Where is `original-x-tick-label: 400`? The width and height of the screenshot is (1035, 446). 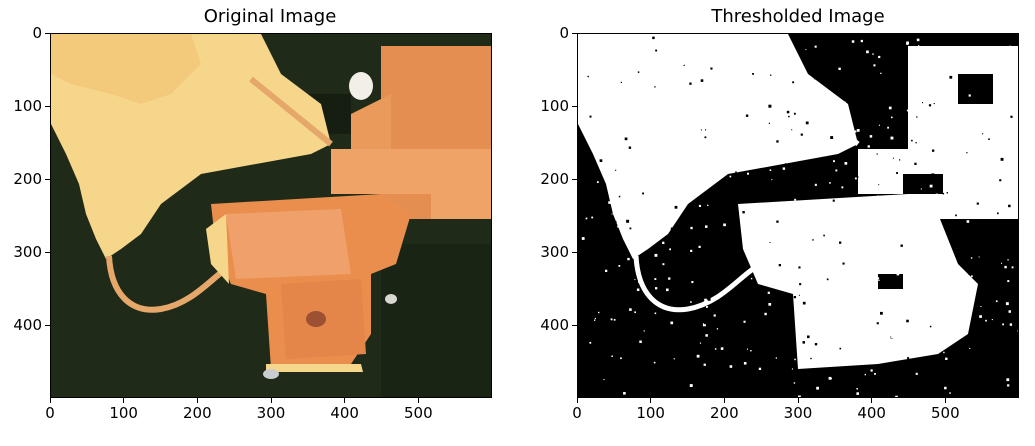 original-x-tick-label: 400 is located at coordinates (344, 413).